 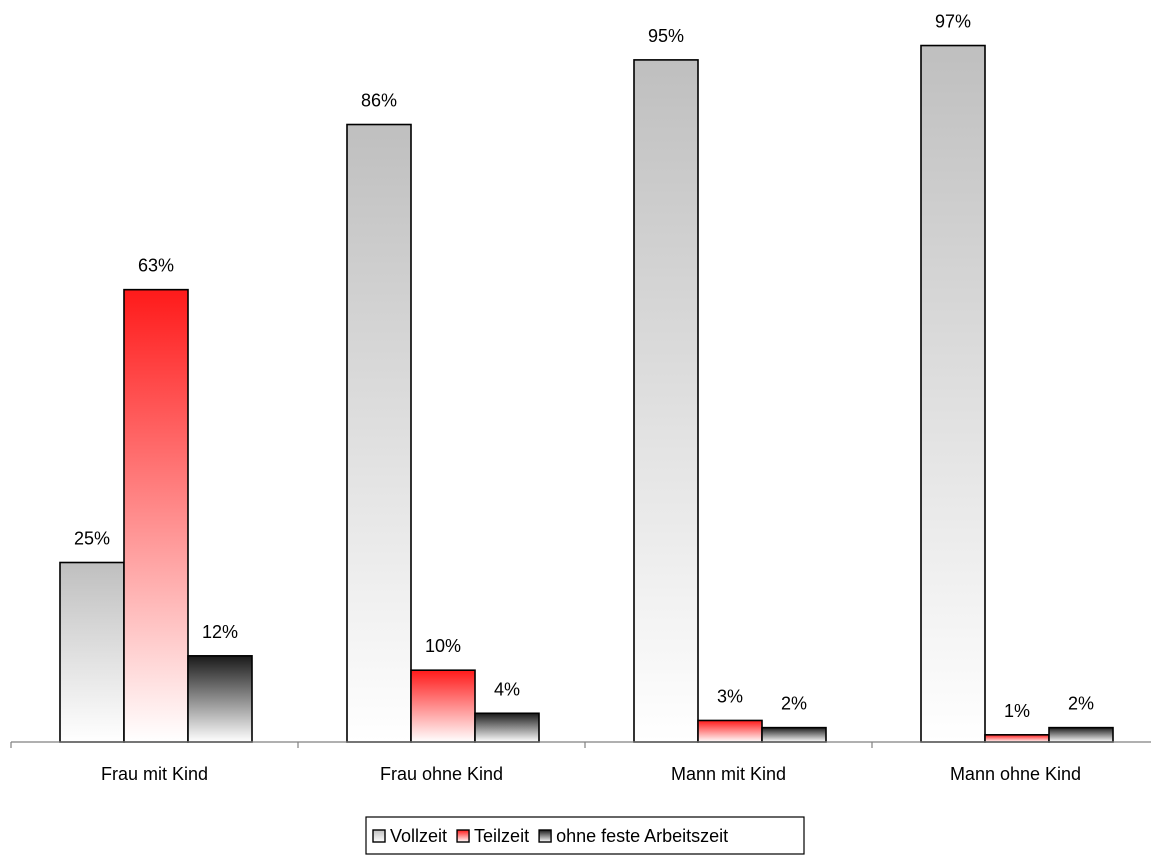 I want to click on bar-ohne-feste-arbeitszeit-mann-ohne-kind, so click(x=1081, y=734).